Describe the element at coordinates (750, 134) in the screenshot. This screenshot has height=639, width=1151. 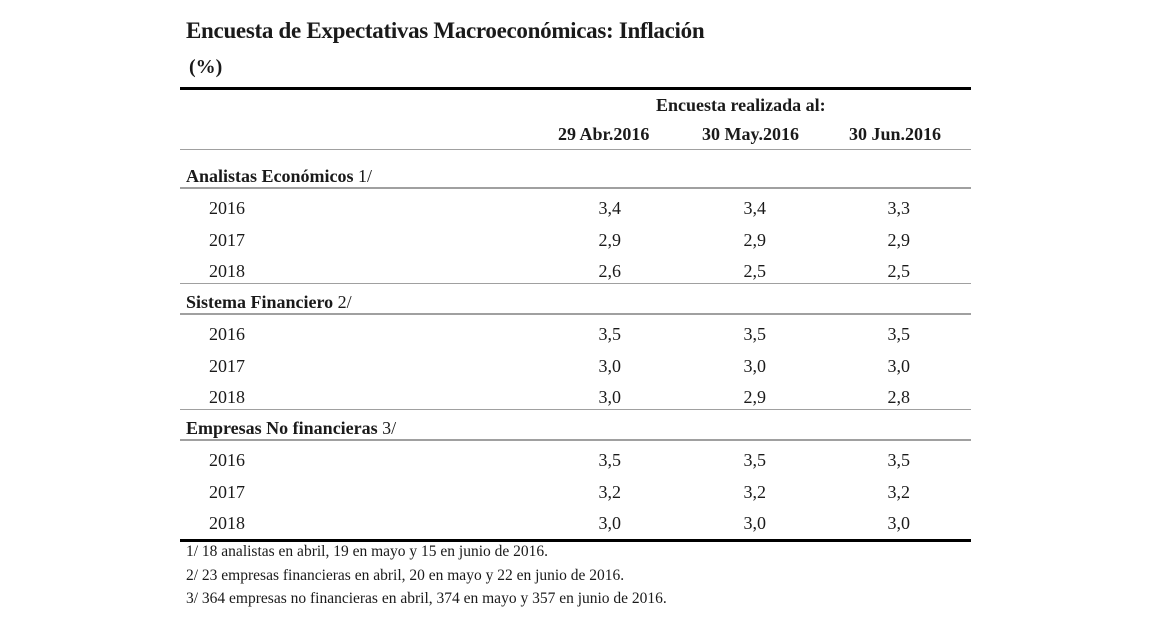
I see `column-header: 30 May.2016` at that location.